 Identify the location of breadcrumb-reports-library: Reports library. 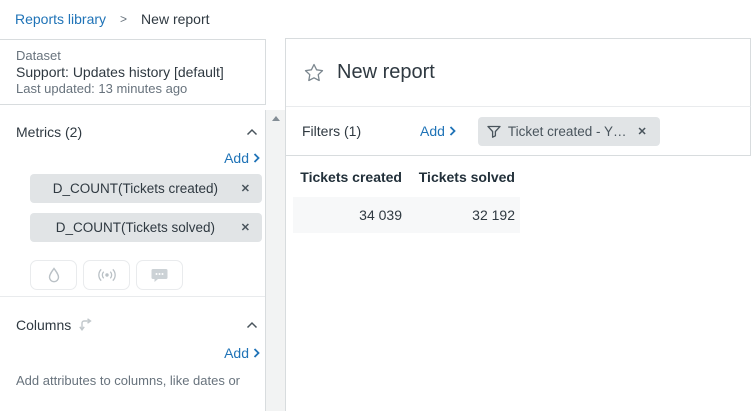
(61, 19).